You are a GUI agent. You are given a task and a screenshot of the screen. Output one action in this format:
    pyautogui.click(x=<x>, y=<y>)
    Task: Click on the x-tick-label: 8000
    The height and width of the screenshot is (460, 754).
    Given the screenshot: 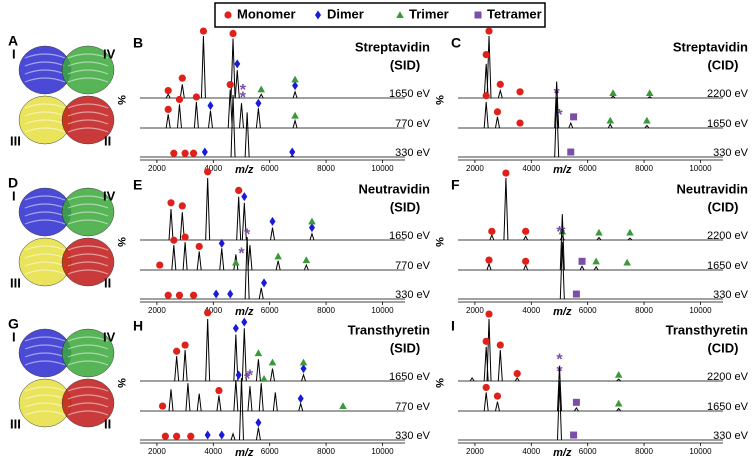 What is the action you would take?
    pyautogui.click(x=326, y=451)
    